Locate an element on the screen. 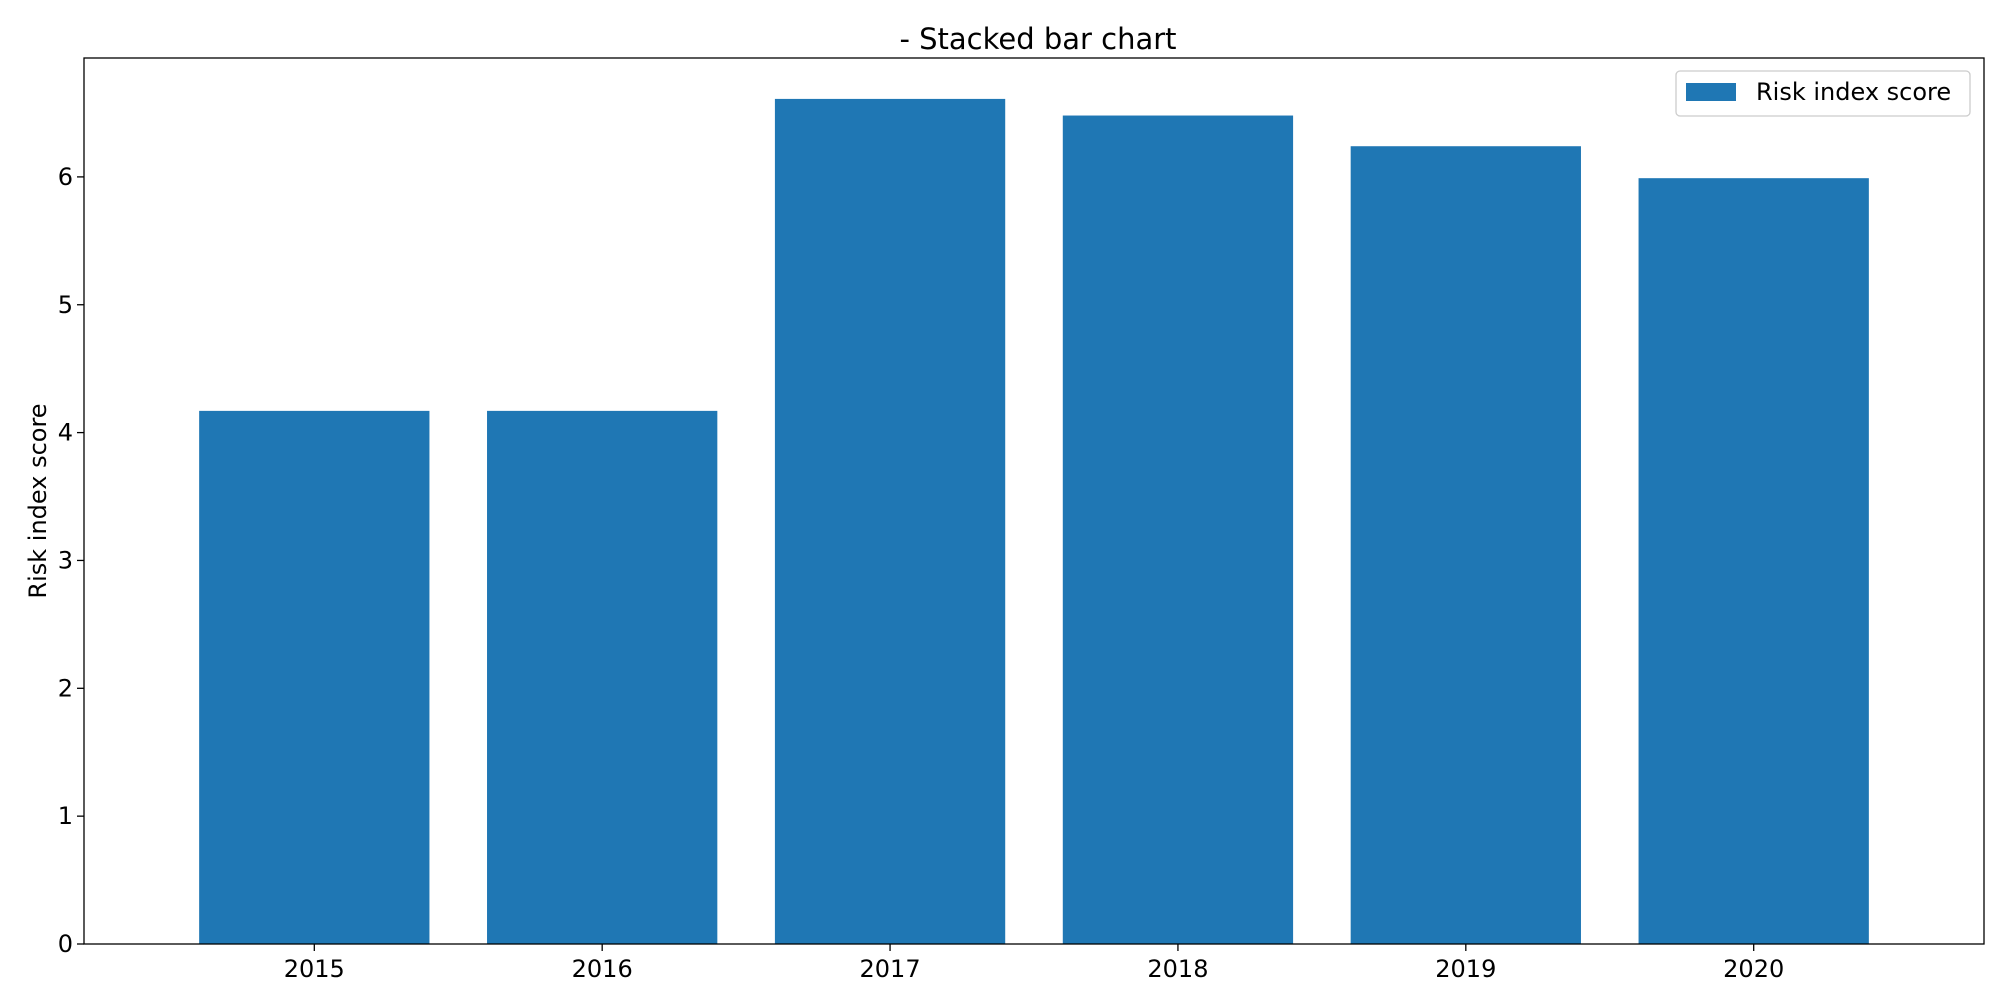 The image size is (2000, 1000). bar-2016 is located at coordinates (602, 677).